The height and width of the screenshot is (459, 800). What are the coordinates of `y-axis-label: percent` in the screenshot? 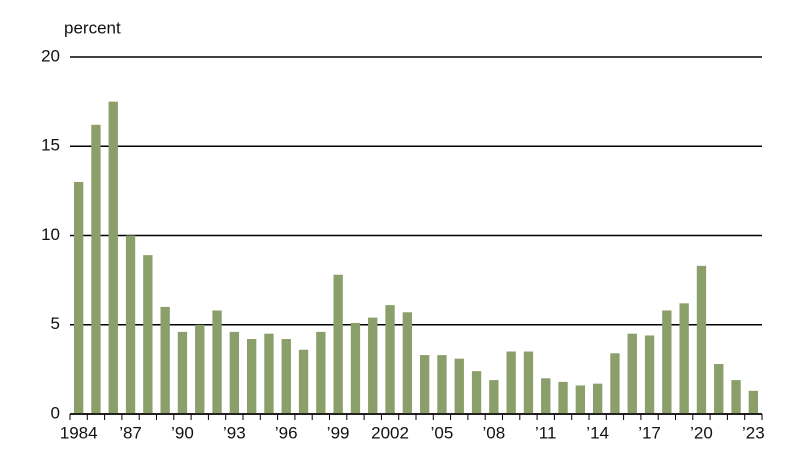 It's located at (92, 27).